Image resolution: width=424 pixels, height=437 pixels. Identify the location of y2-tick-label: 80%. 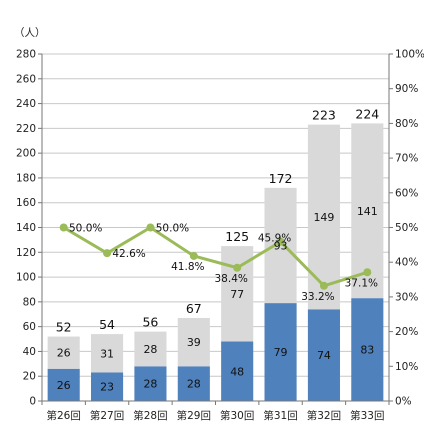
(406, 124).